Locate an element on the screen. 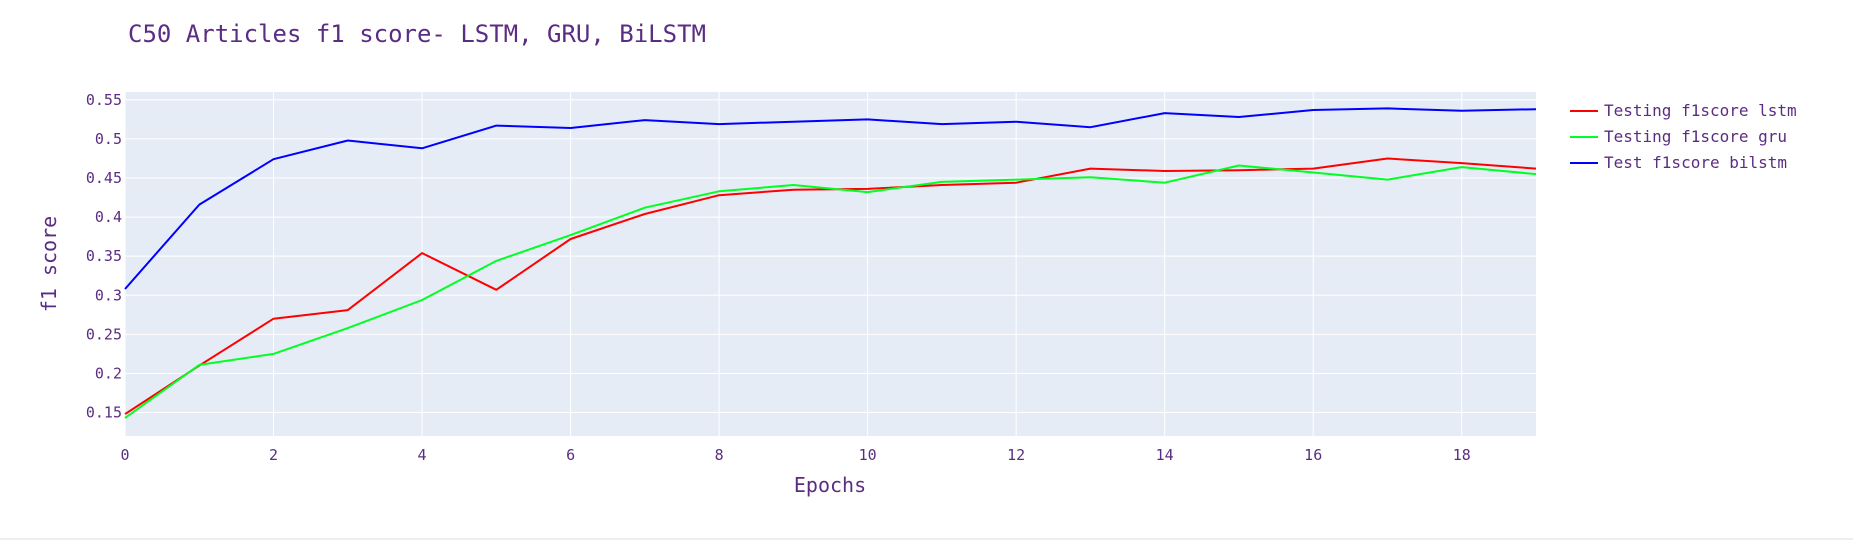 The width and height of the screenshot is (1853, 540). x-tick-label: 14 is located at coordinates (1165, 455).